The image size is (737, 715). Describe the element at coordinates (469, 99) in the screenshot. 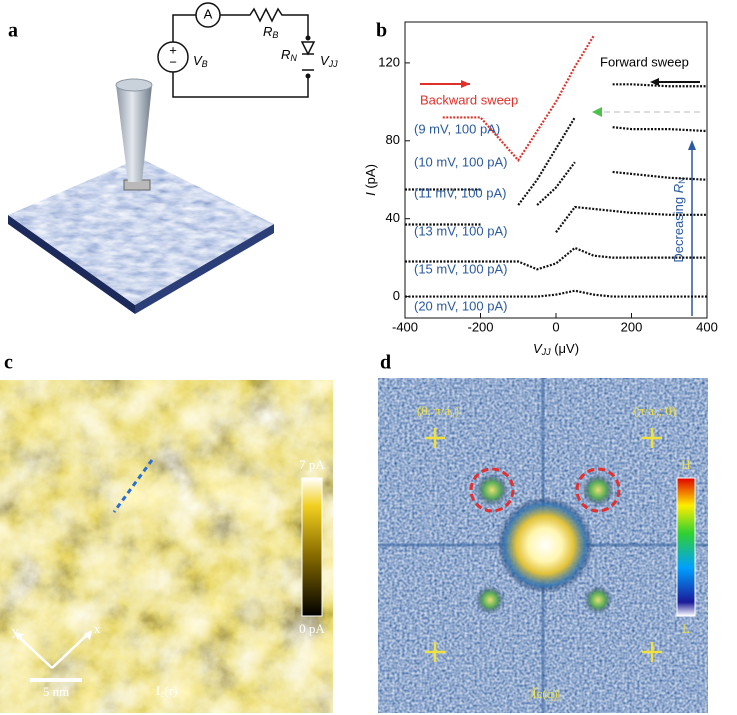

I see `series-label: Backward sweep` at that location.